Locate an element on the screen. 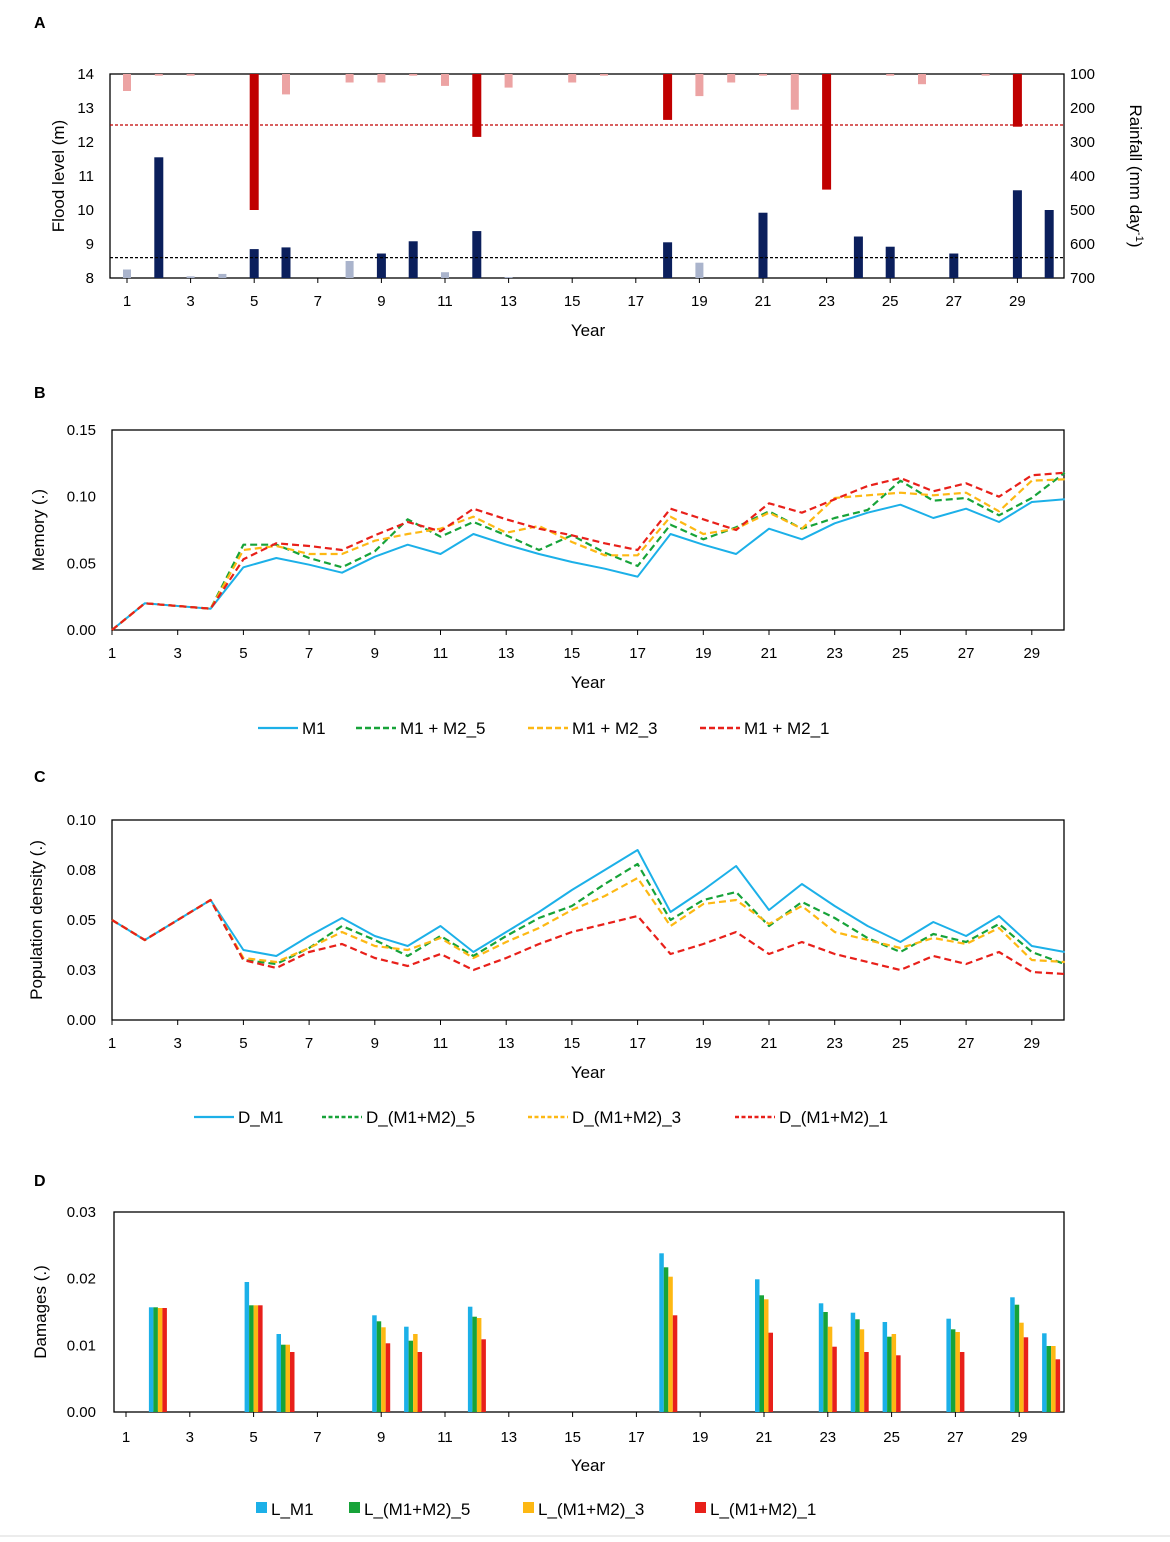  panel-a-y-ticks: 8 9 10 11 12 13 14 is located at coordinates (85, 176).